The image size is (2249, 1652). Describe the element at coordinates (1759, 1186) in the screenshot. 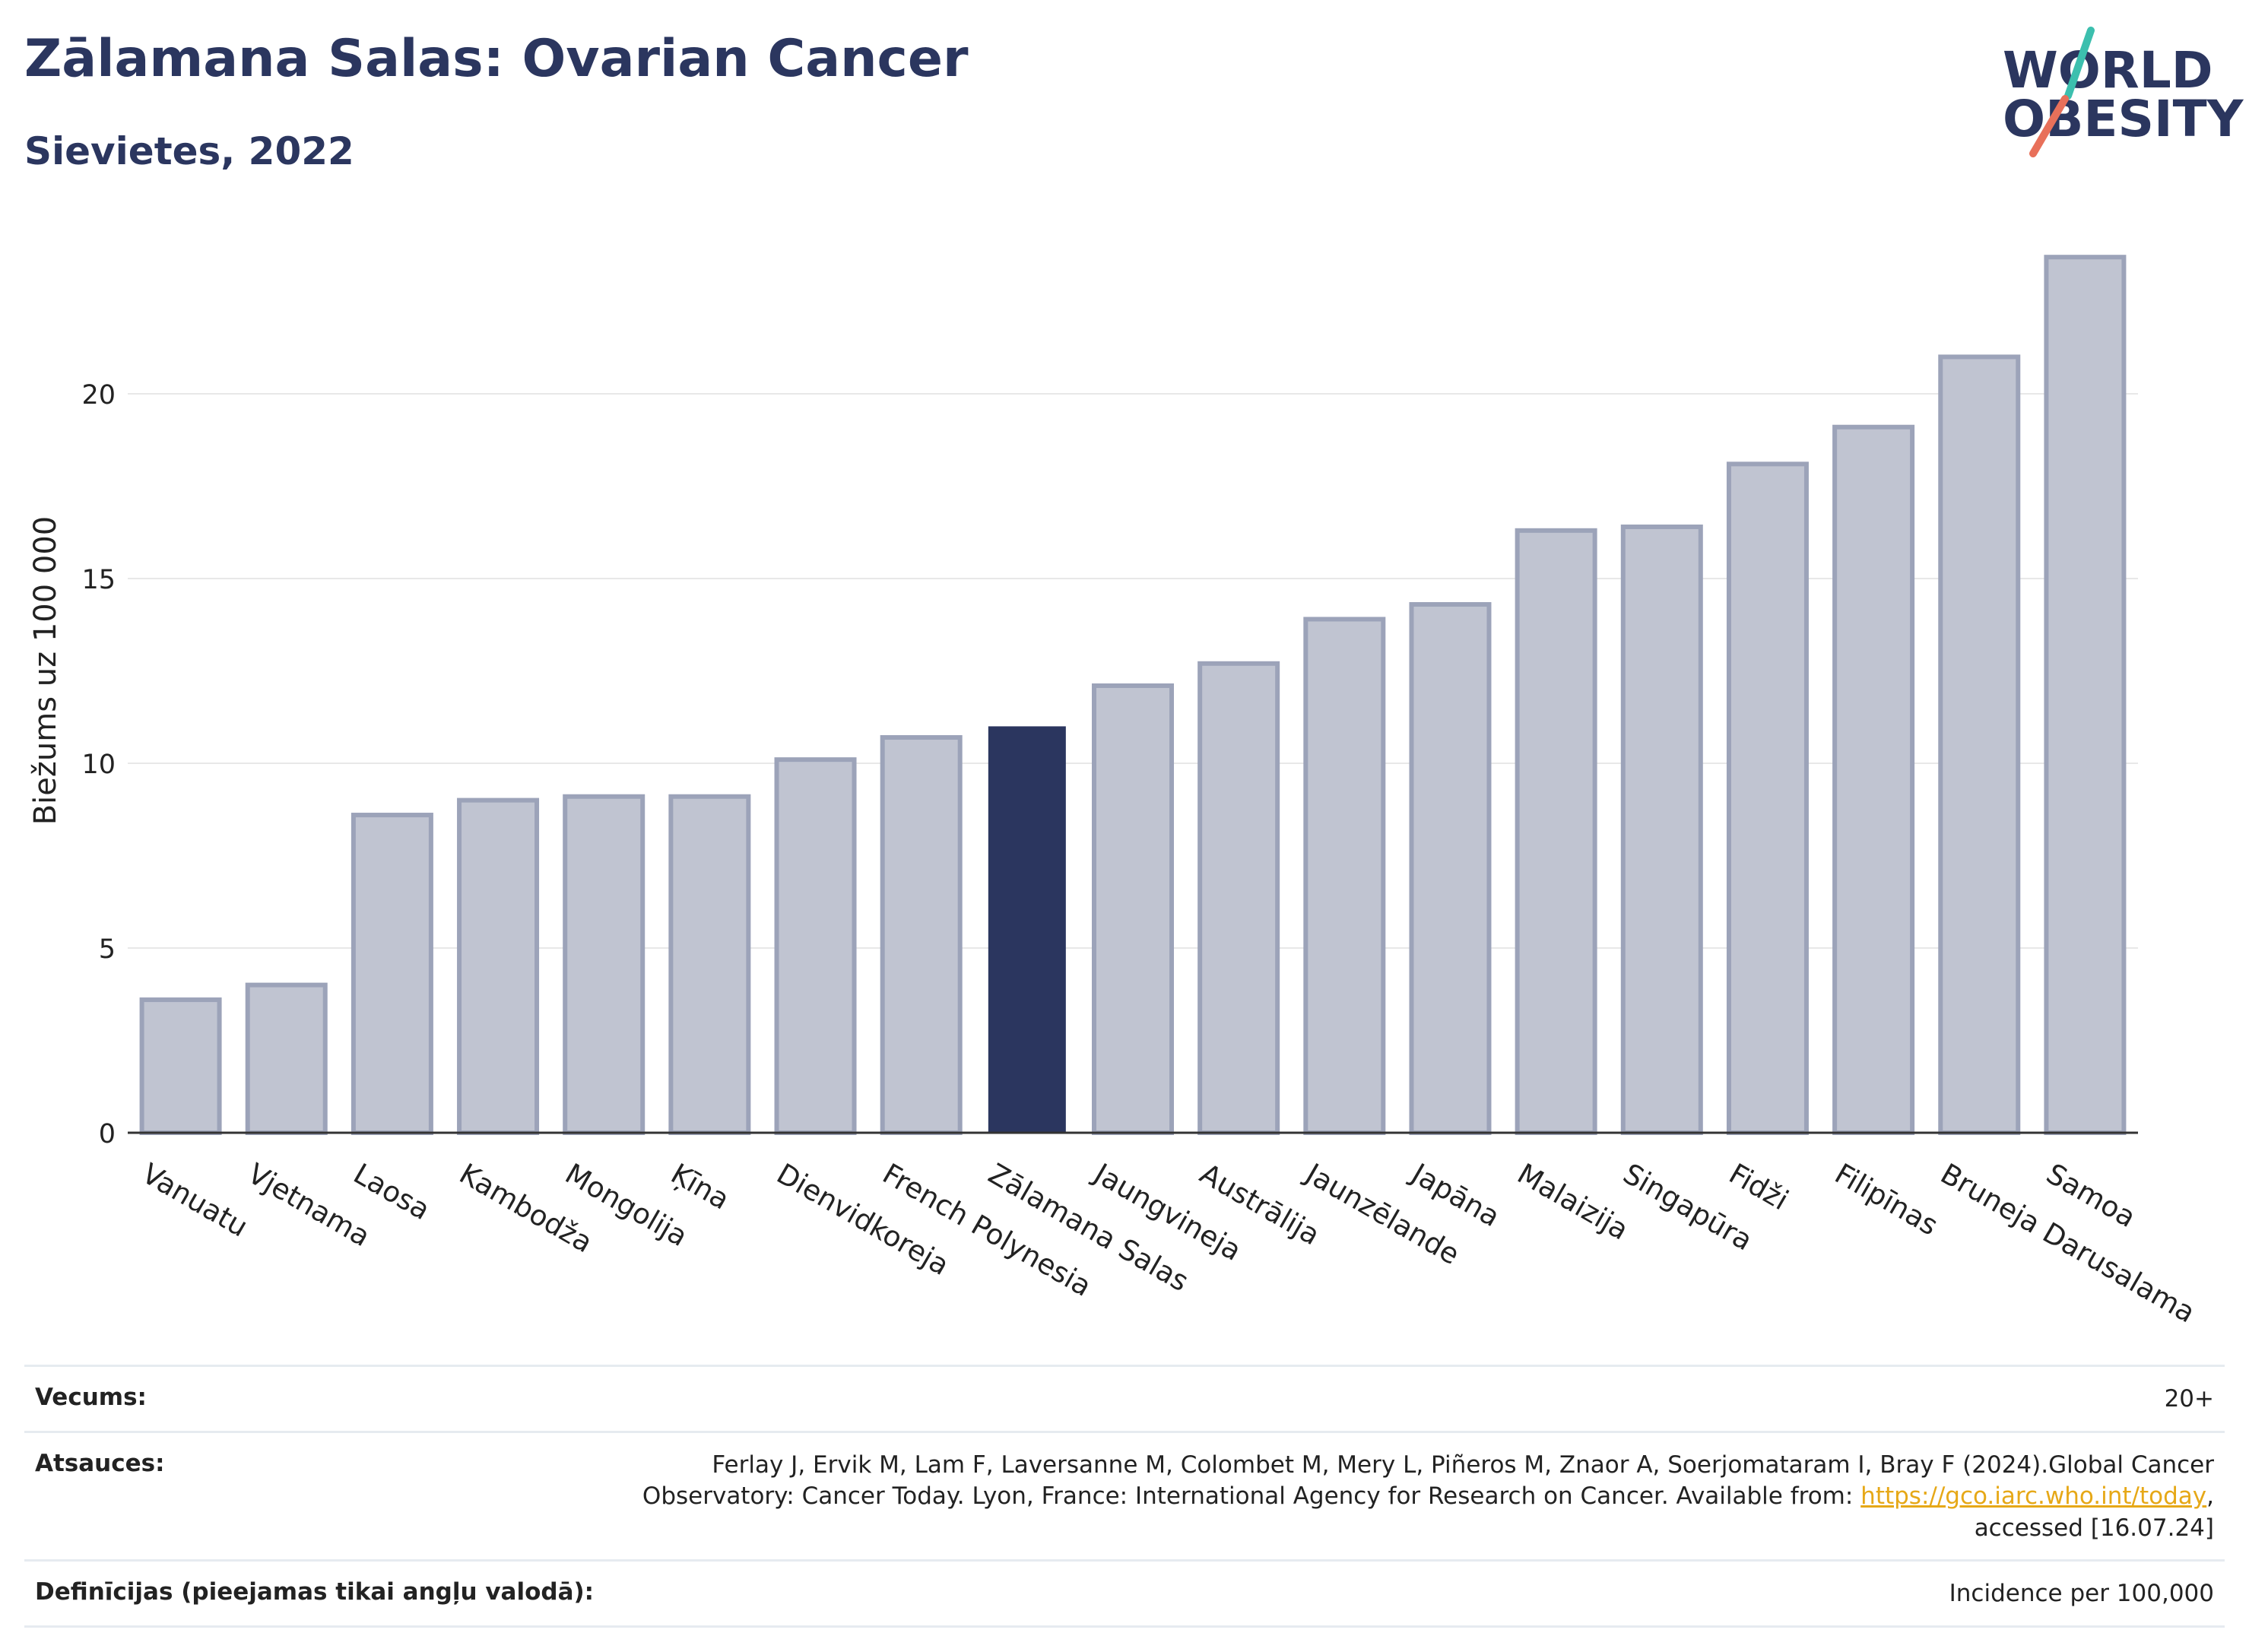

I see `x-tick-label: Fidži` at that location.